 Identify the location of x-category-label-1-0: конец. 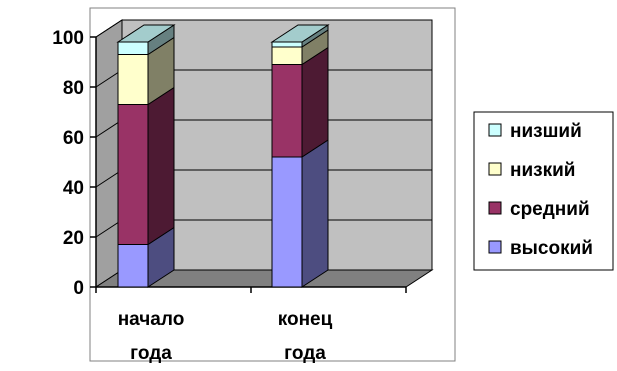
(305, 319).